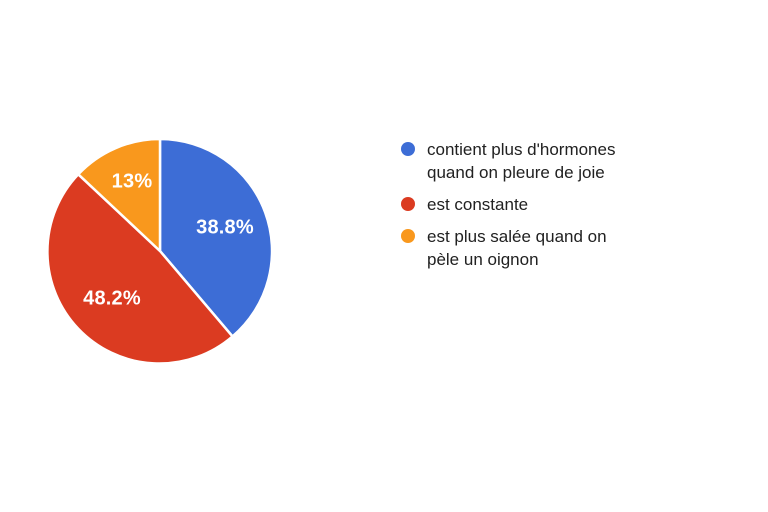 The height and width of the screenshot is (512, 768). Describe the element at coordinates (516, 172) in the screenshot. I see `legend-label-line: quand on pleure de joie` at that location.